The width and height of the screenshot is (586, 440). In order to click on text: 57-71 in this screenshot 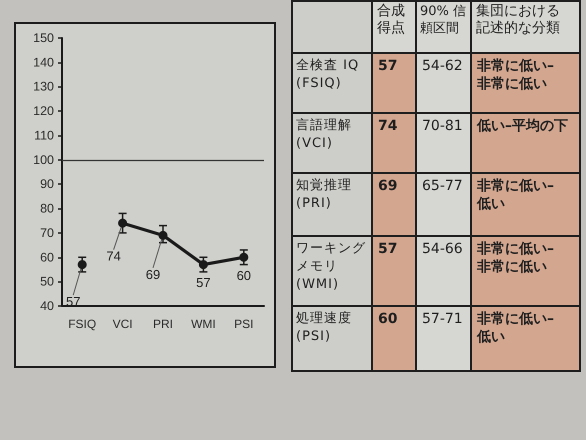, I will do `click(442, 319)`.